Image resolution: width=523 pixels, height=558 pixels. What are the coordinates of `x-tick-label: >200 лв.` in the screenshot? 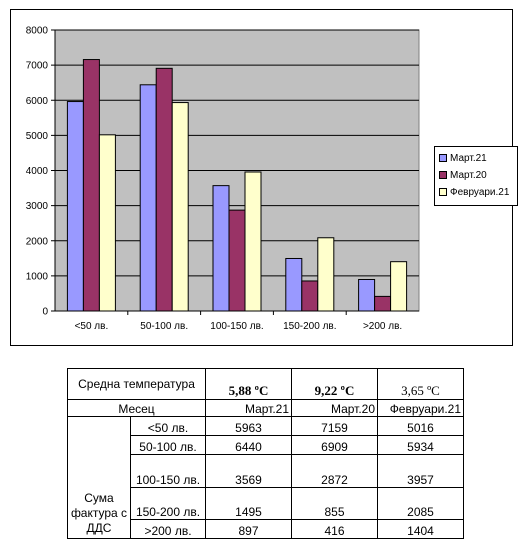 It's located at (382, 326).